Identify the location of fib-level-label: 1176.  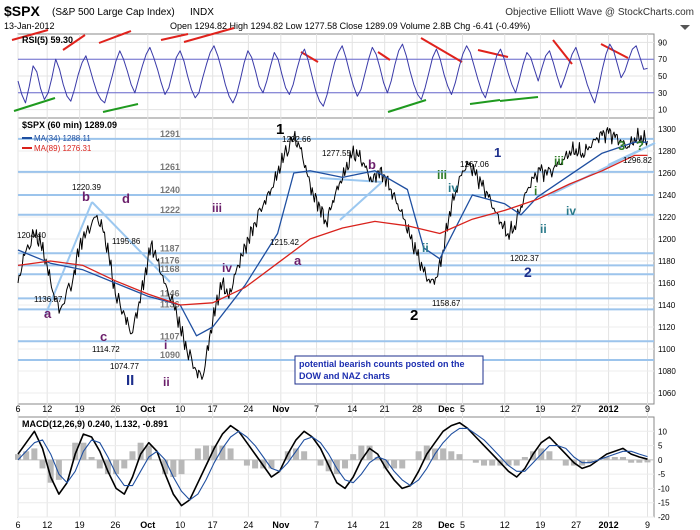
(170, 260).